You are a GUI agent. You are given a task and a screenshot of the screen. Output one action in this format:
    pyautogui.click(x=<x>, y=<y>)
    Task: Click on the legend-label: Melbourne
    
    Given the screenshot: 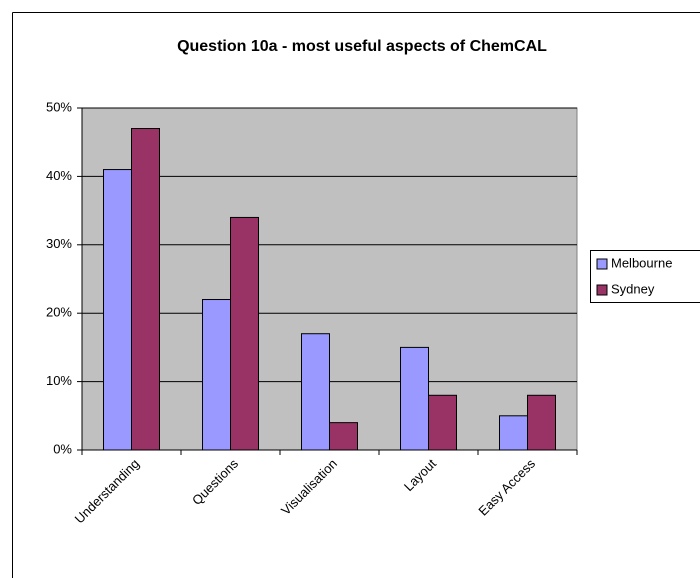 What is the action you would take?
    pyautogui.click(x=641, y=262)
    